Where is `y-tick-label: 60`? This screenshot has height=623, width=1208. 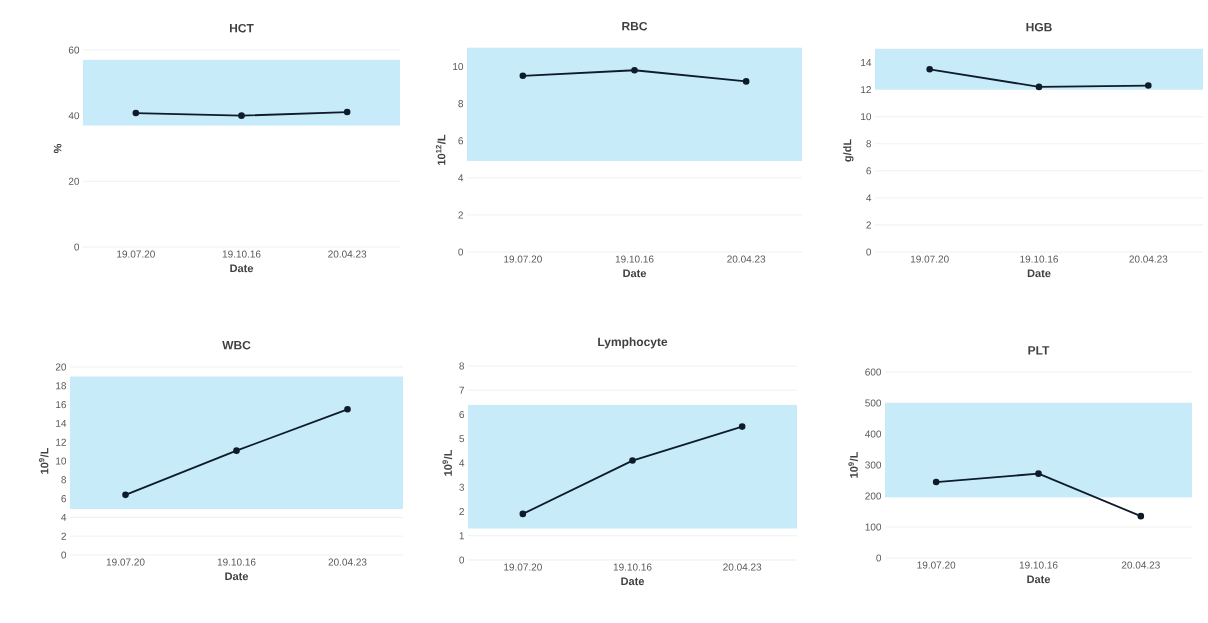
y-tick-label: 60 is located at coordinates (74, 50).